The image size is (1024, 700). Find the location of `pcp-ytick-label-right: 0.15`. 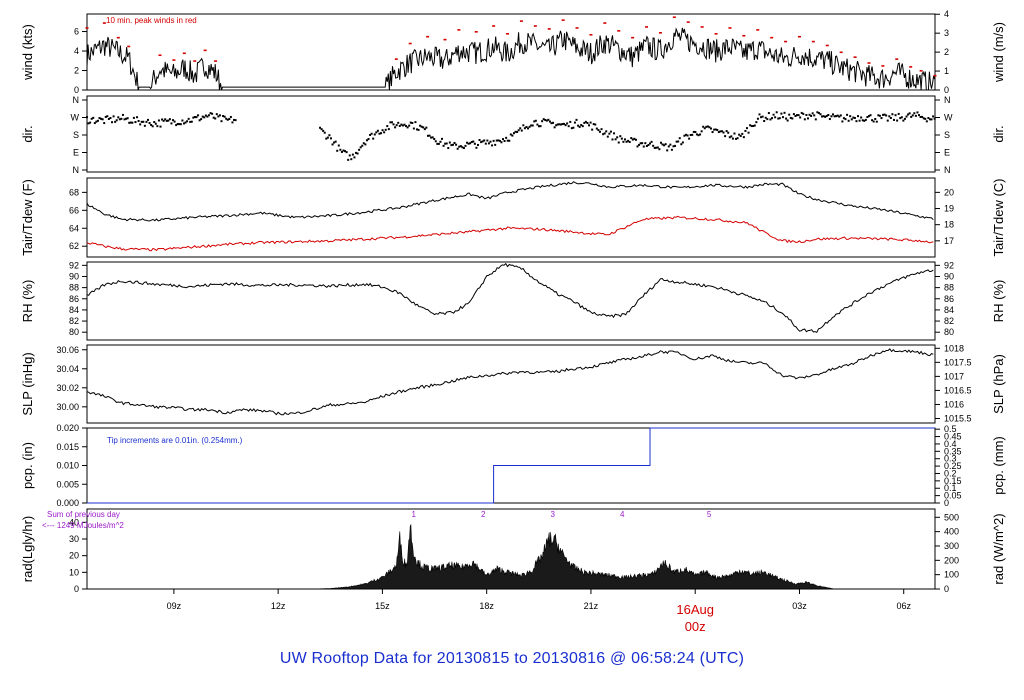

pcp-ytick-label-right: 0.15 is located at coordinates (953, 481).